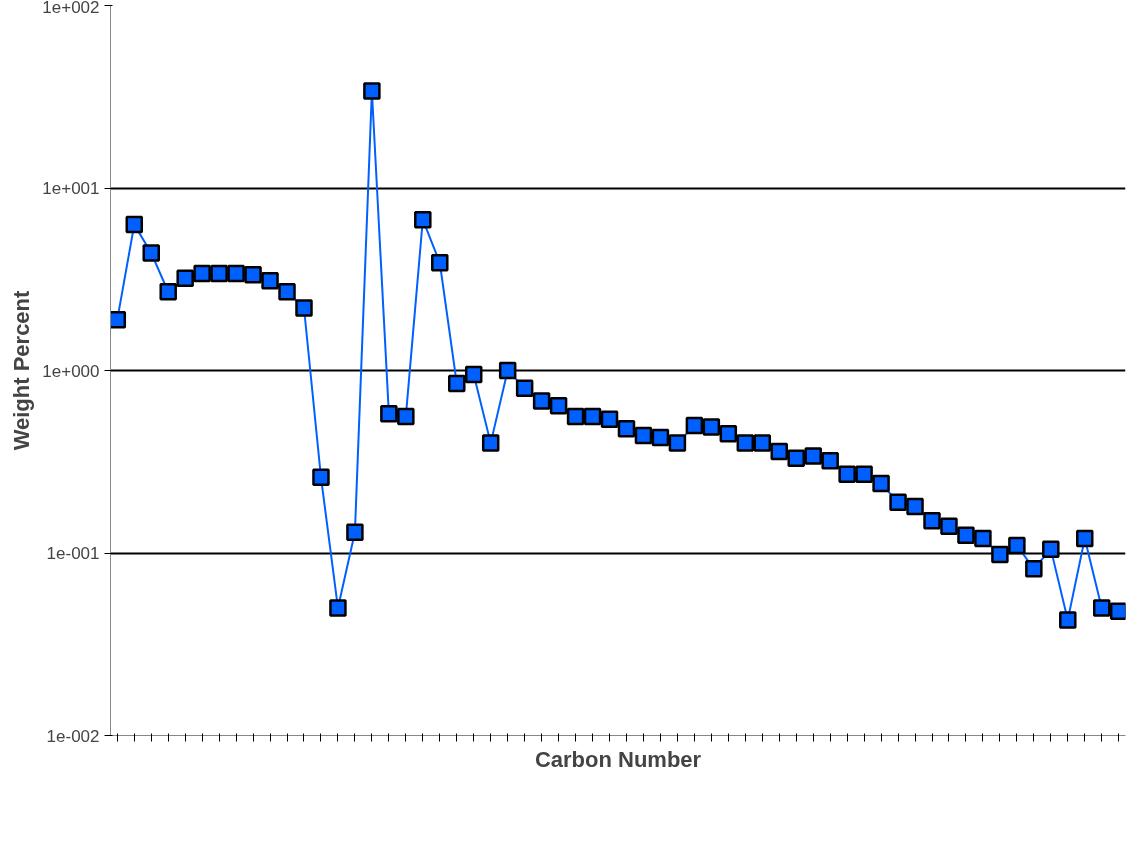 The height and width of the screenshot is (855, 1140). I want to click on x-axis-title: Carbon Number, so click(618, 759).